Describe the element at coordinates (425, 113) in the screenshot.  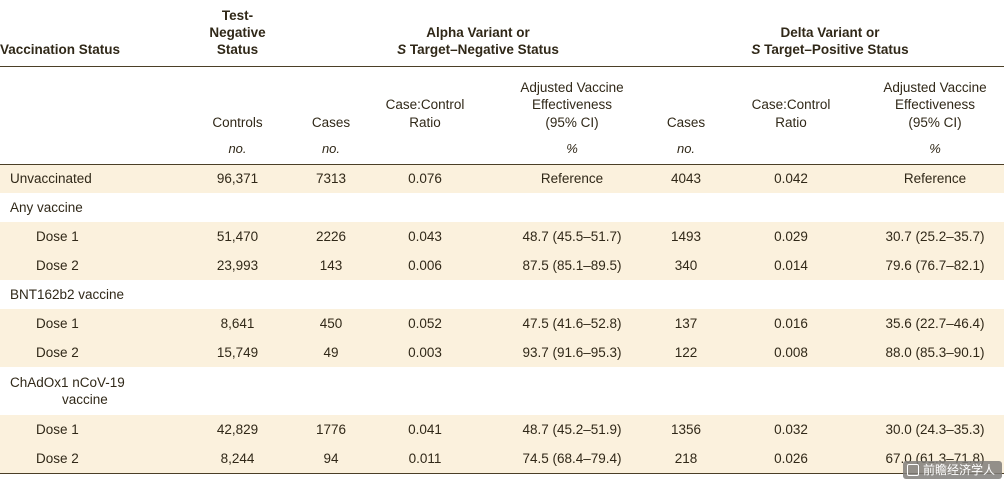
I see `col-header-case-control-ratio-alpha: Case:Control Ratio` at that location.